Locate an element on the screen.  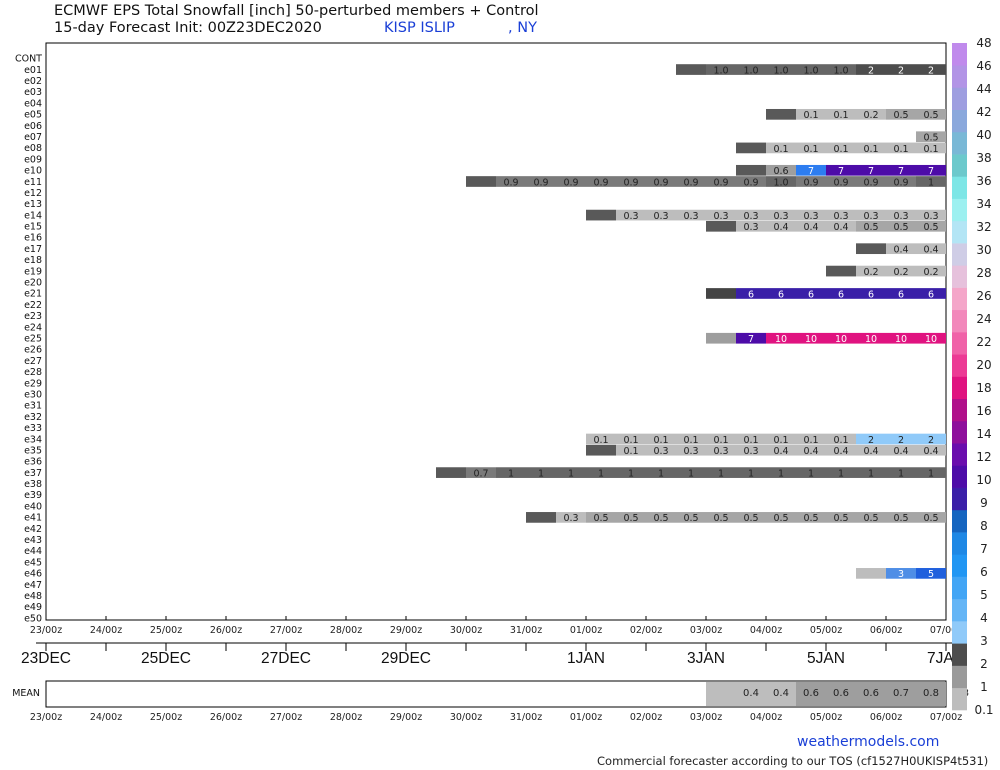
tick-label: 05/00z is located at coordinates (826, 630).